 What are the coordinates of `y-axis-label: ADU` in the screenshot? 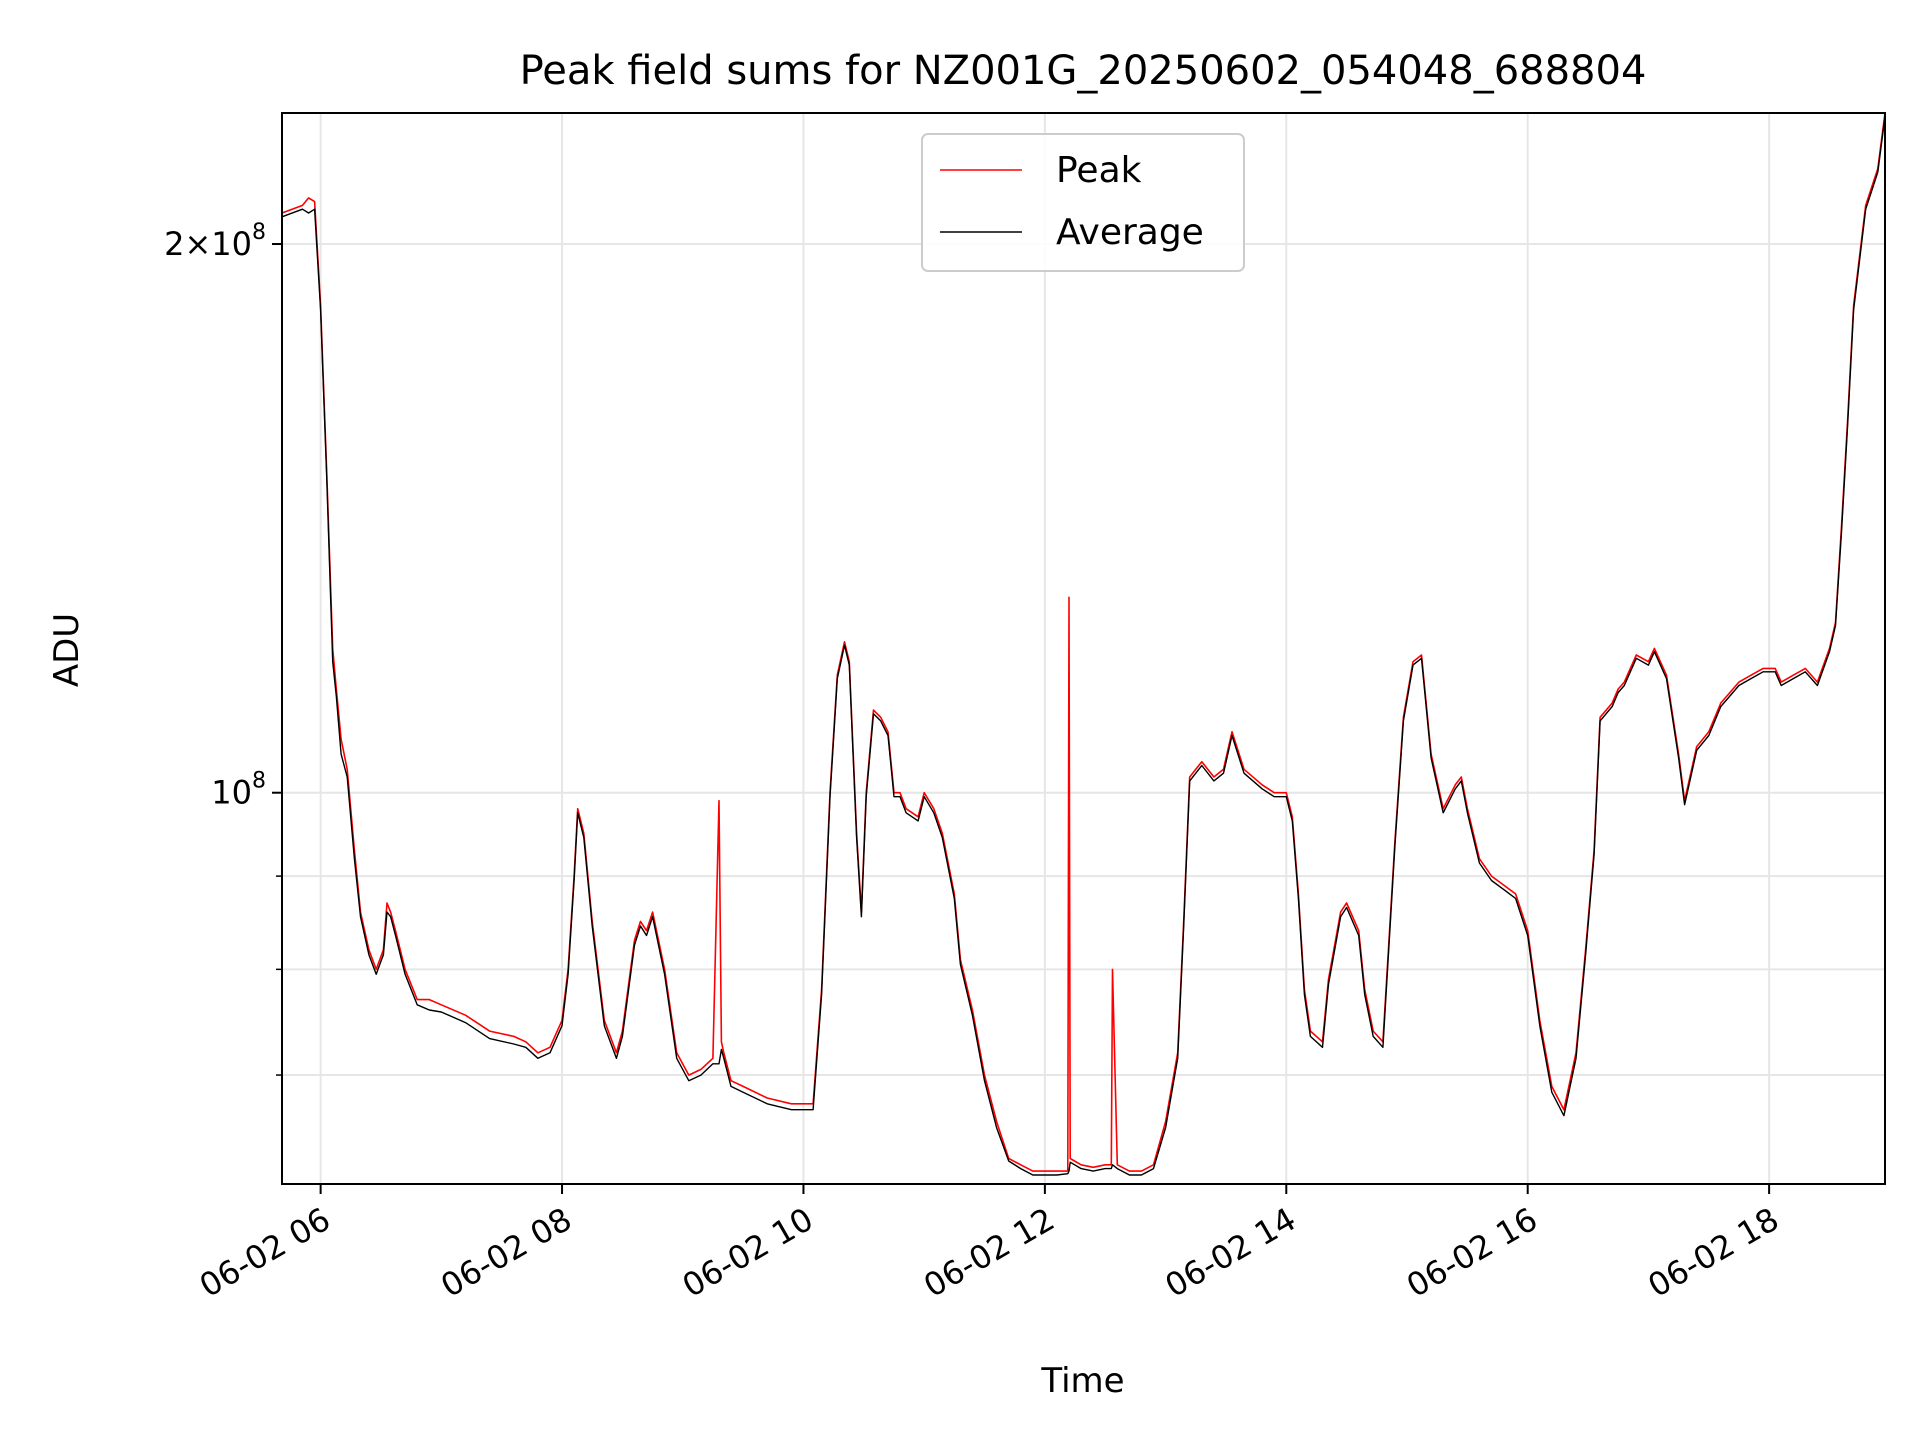 It's located at (67, 650).